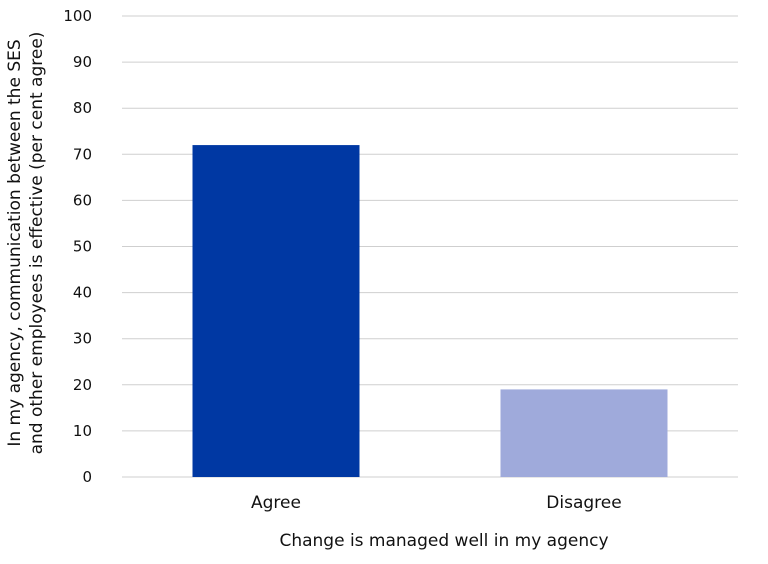 This screenshot has height=564, width=768. What do you see at coordinates (82, 200) in the screenshot?
I see `y-tick-label: 60` at bounding box center [82, 200].